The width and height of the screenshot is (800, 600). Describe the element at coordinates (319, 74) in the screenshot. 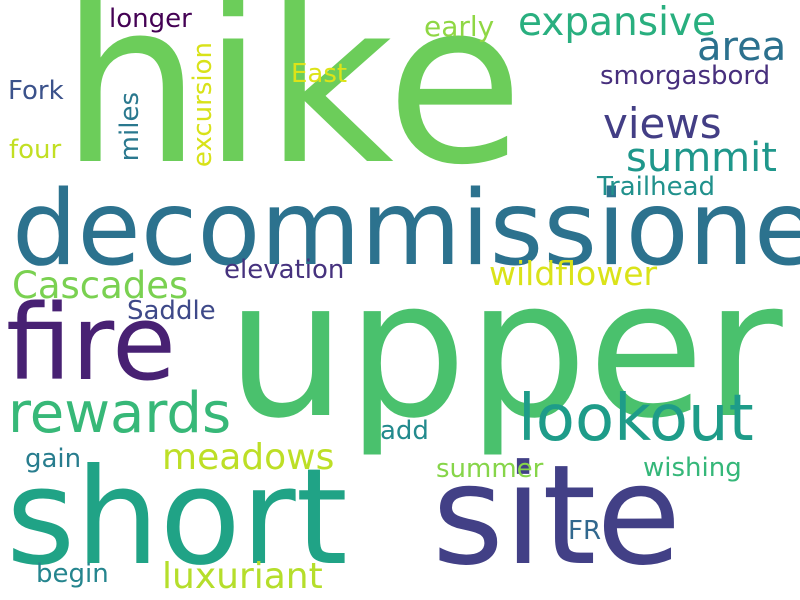

I see `word-east: East` at that location.